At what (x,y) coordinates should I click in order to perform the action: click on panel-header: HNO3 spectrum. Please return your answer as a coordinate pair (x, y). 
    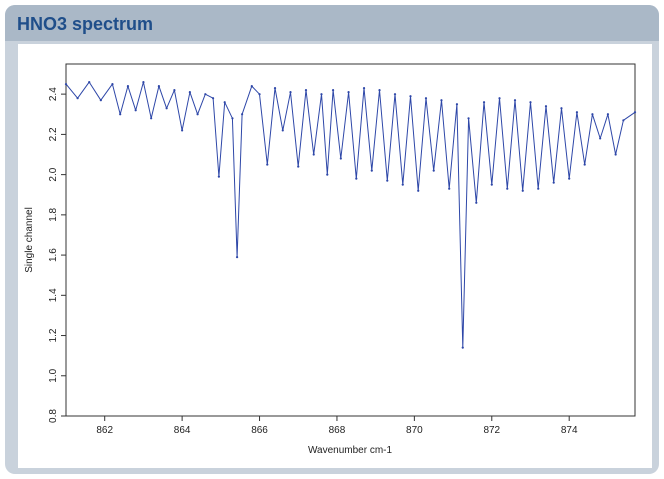
    Looking at the image, I should click on (332, 23).